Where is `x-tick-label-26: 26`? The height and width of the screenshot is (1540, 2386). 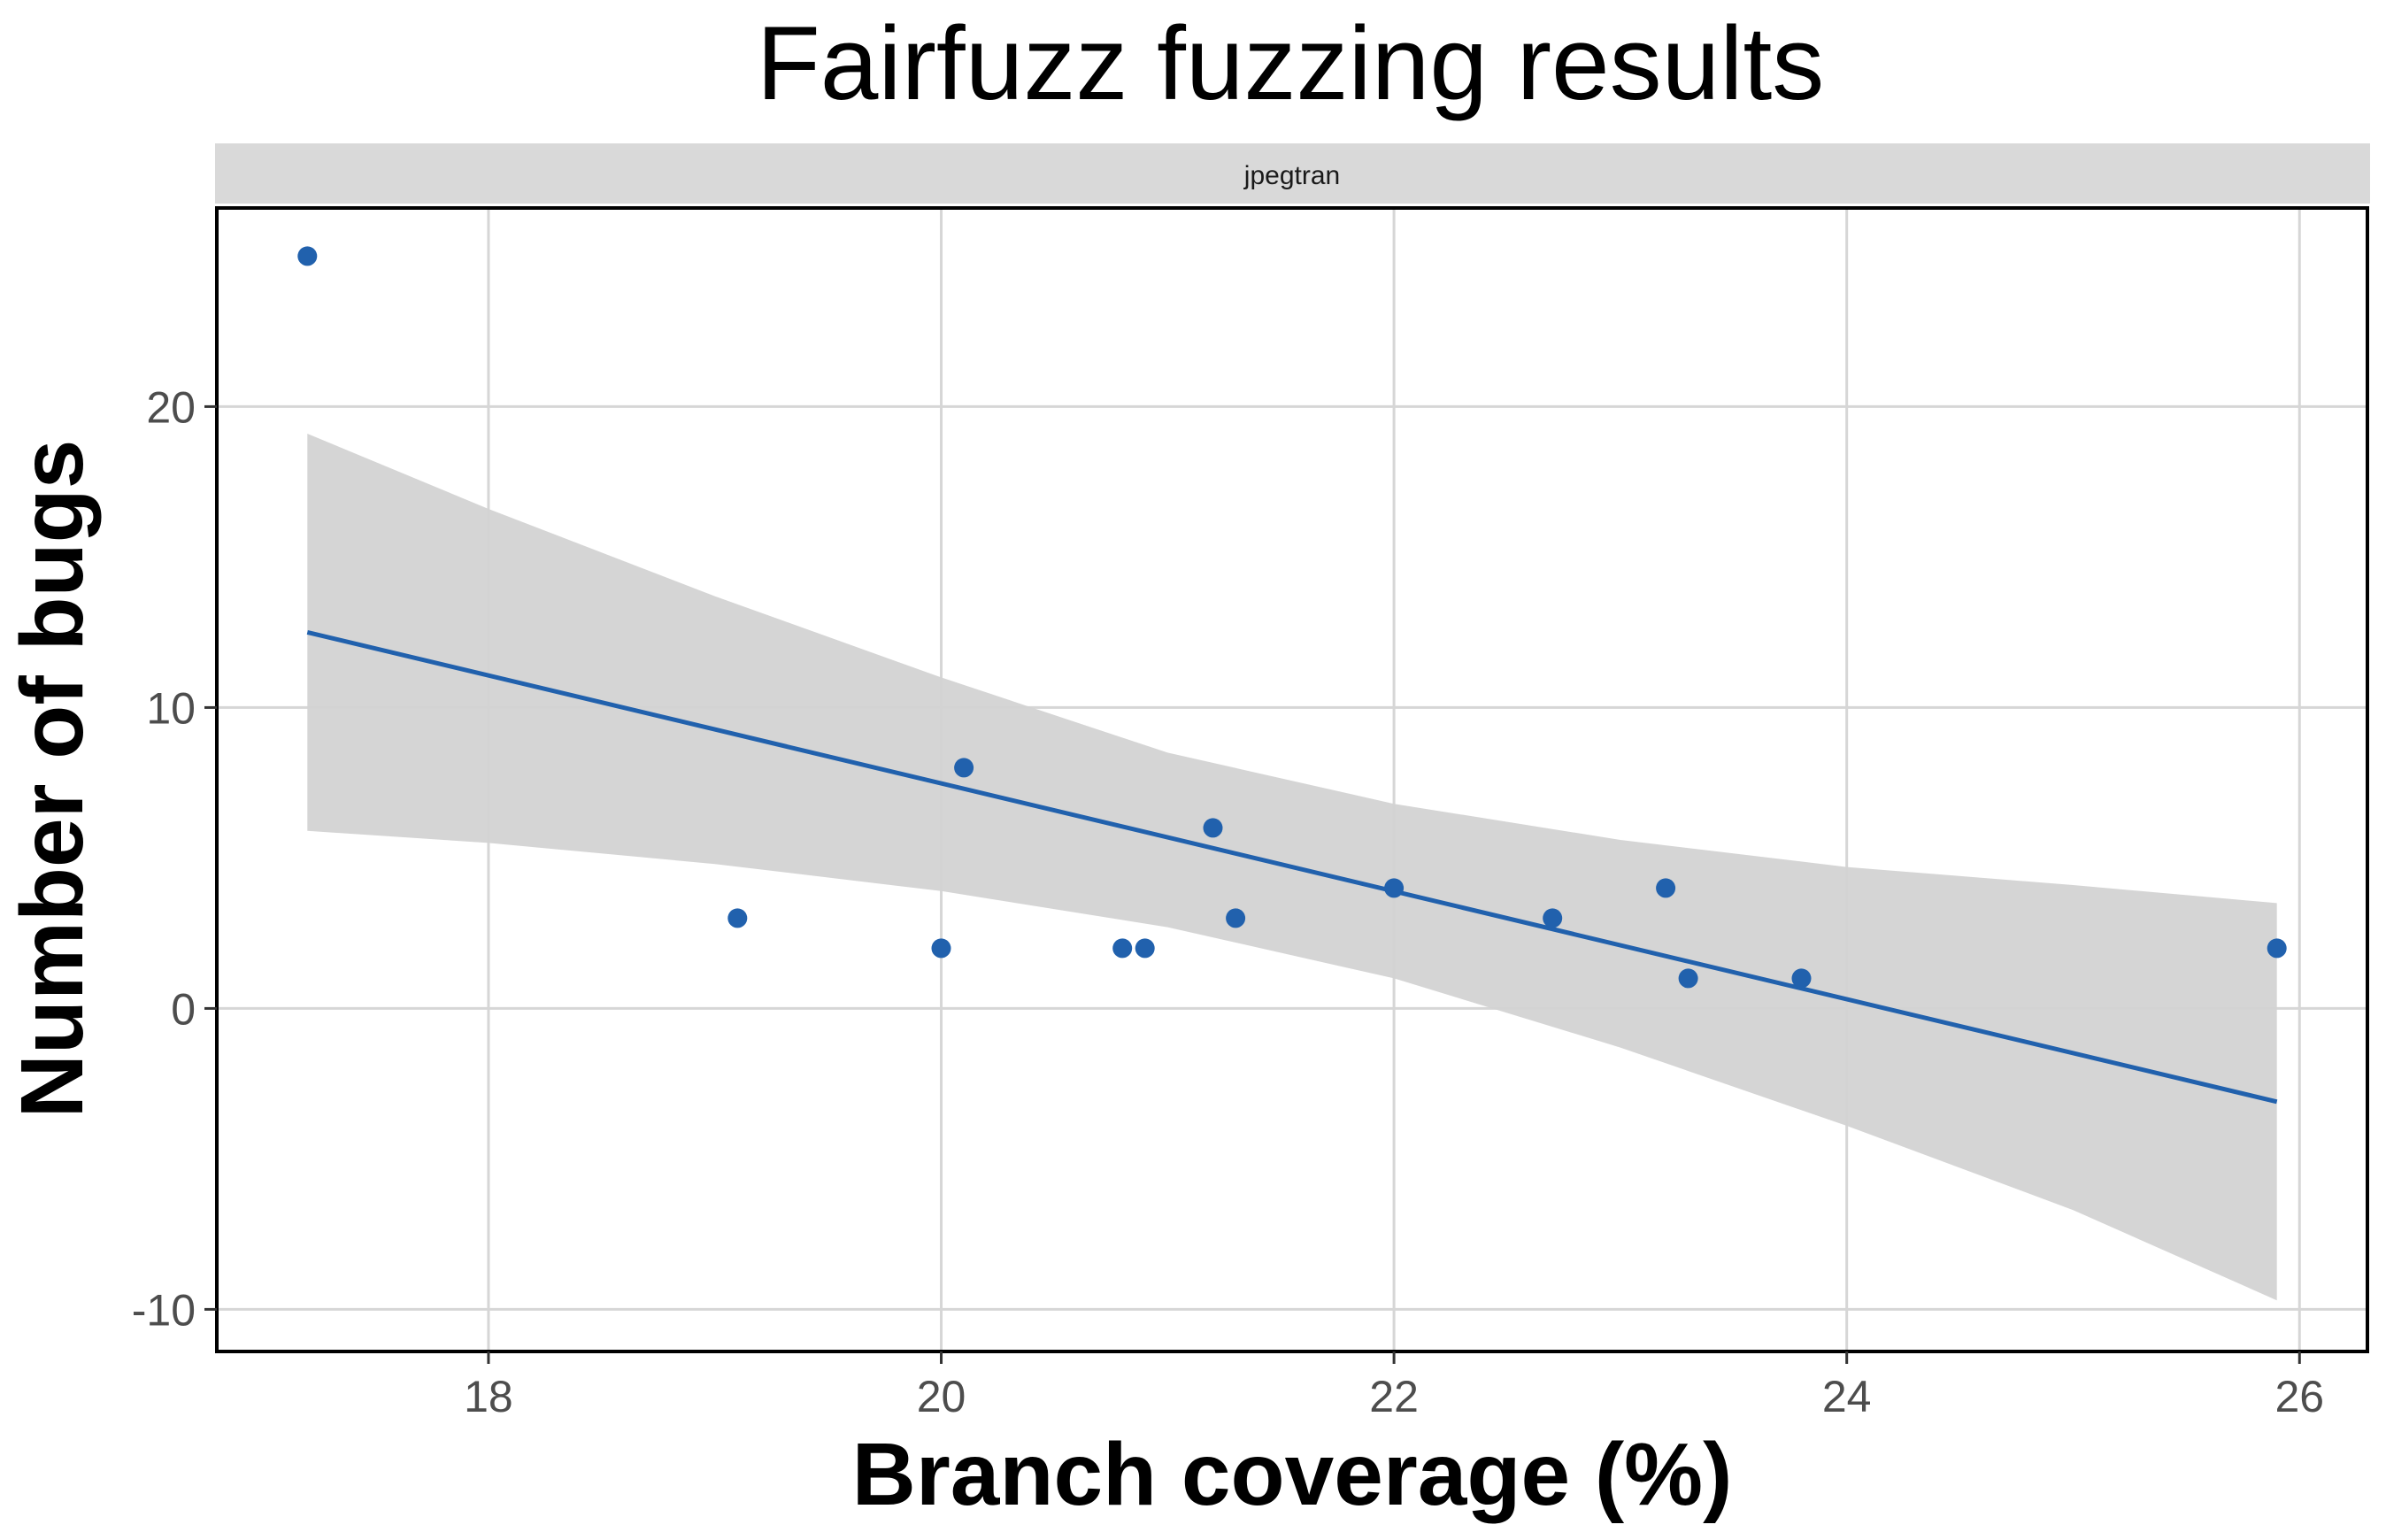
x-tick-label-26: 26 is located at coordinates (2299, 1397).